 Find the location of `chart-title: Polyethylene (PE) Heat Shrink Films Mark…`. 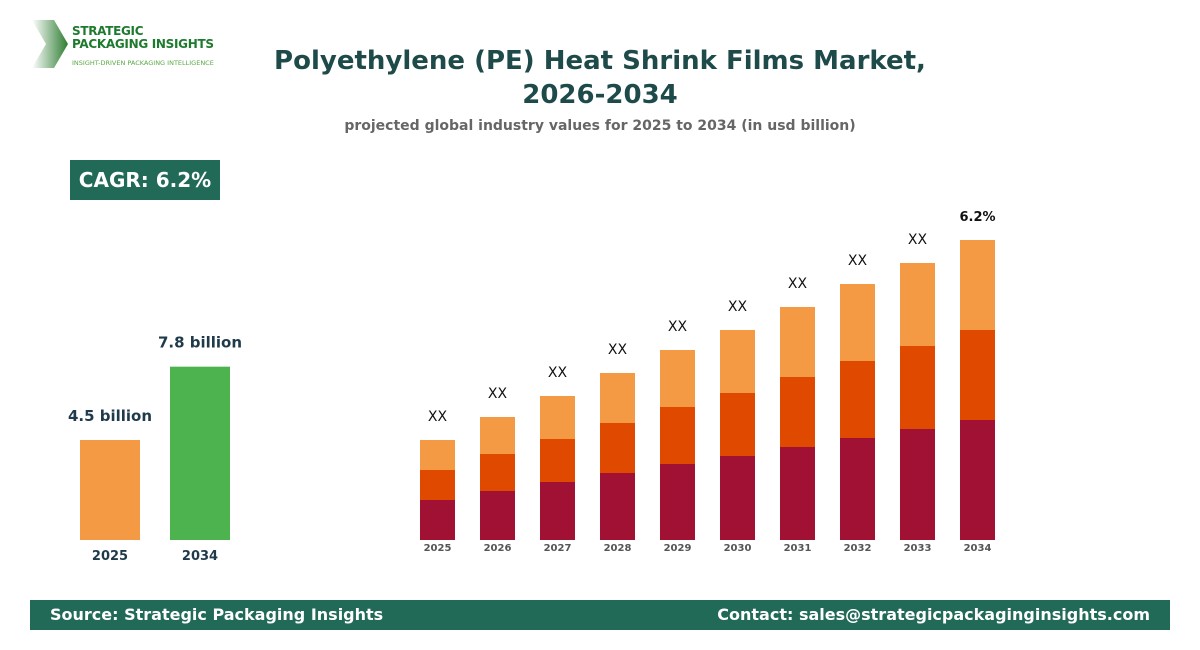

chart-title: Polyethylene (PE) Heat Shrink Films Mark… is located at coordinates (600, 78).